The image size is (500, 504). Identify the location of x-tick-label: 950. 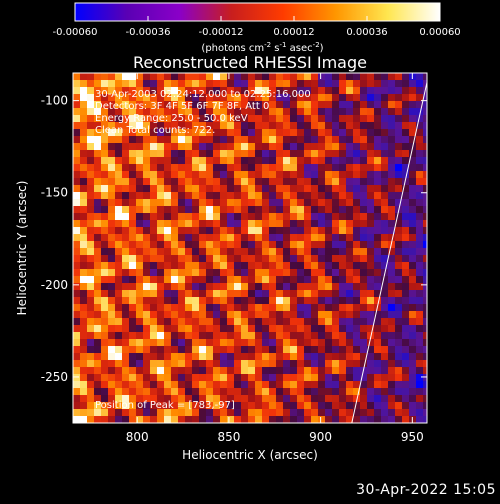
(412, 437).